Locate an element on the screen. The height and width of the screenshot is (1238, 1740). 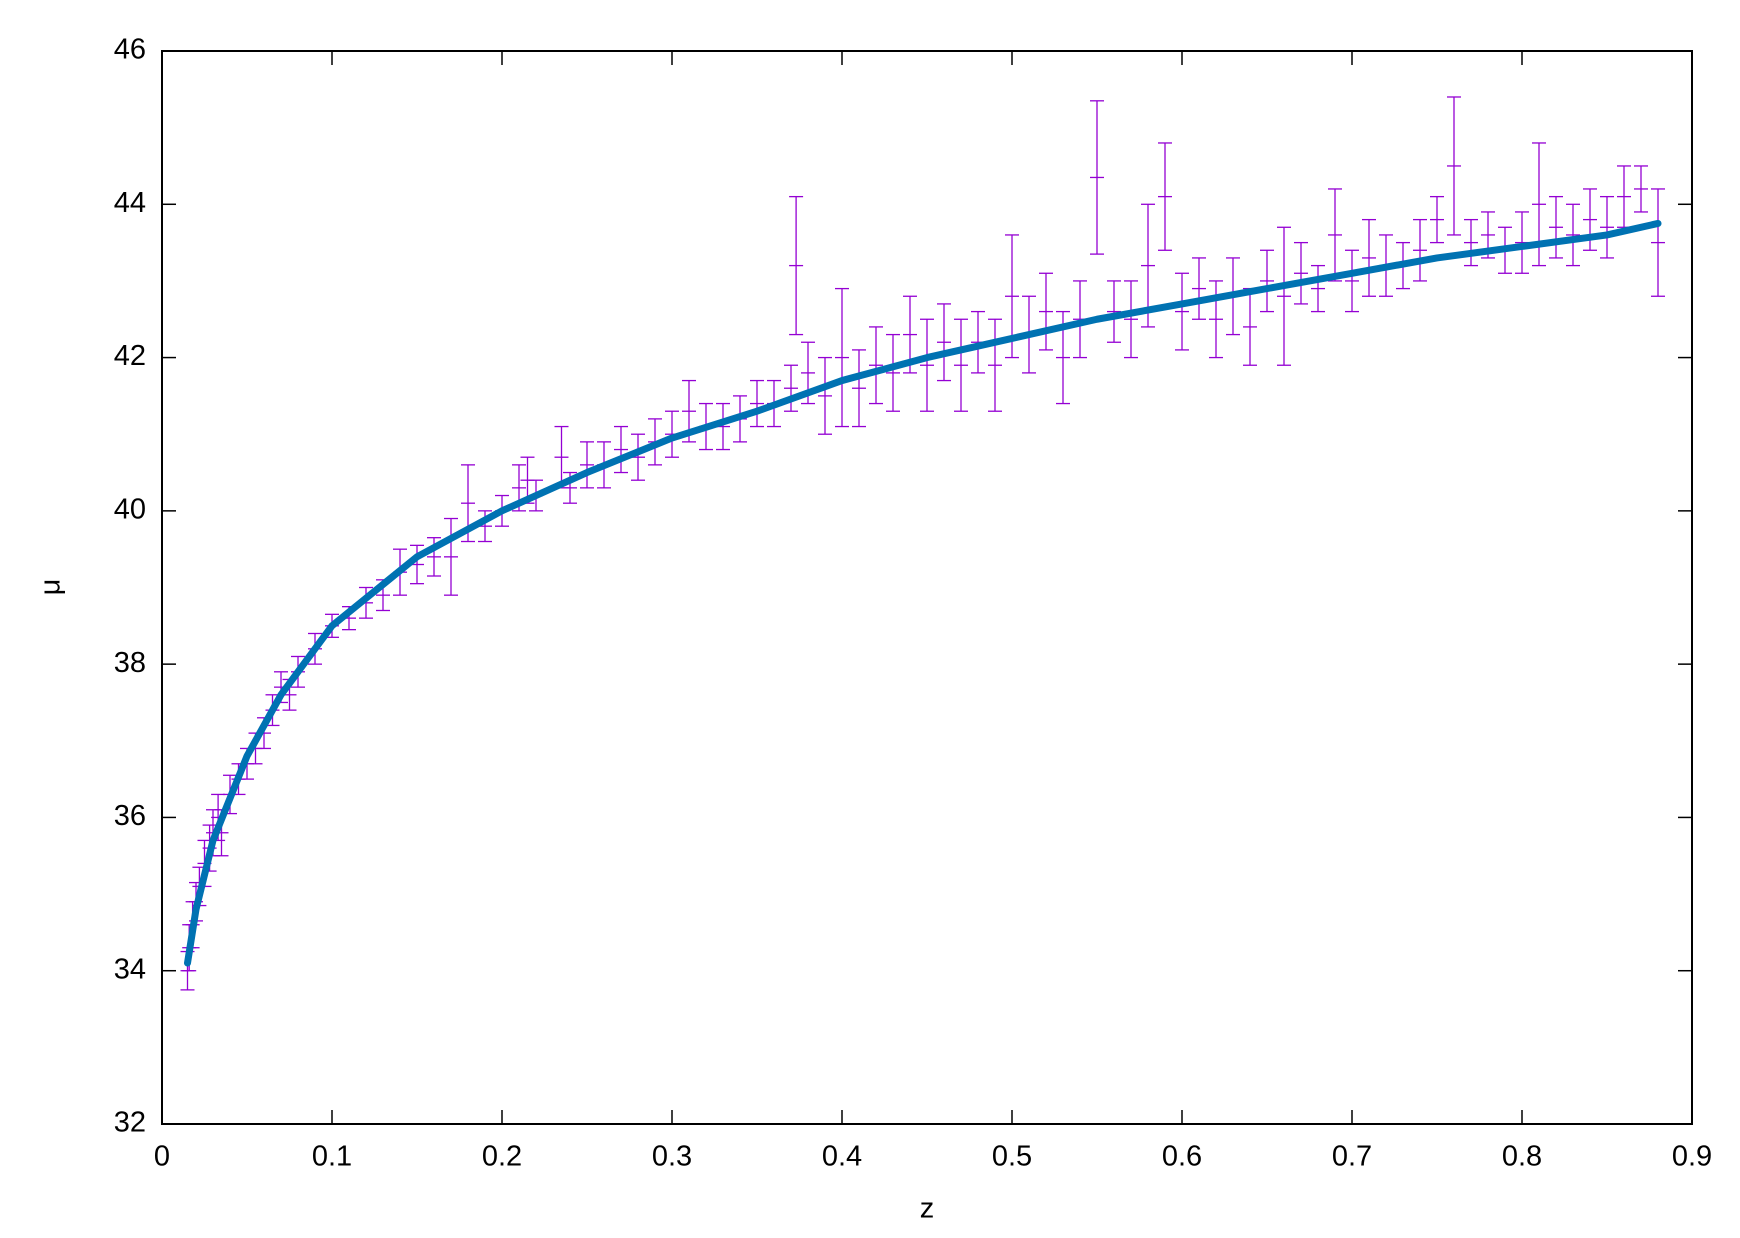
x-tick-label: 0.1 is located at coordinates (332, 1157).